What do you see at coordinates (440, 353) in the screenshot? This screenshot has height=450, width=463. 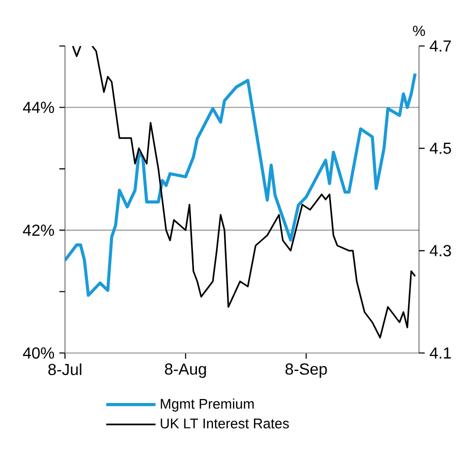 I see `y2-tick-label: 4.1` at bounding box center [440, 353].